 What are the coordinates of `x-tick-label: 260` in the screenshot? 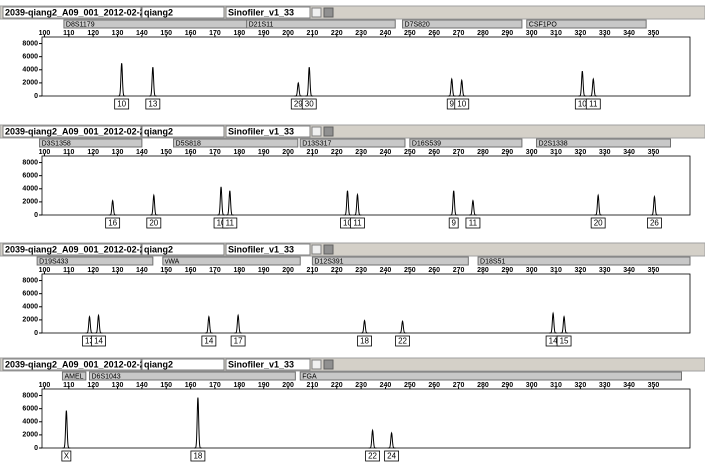 It's located at (434, 270).